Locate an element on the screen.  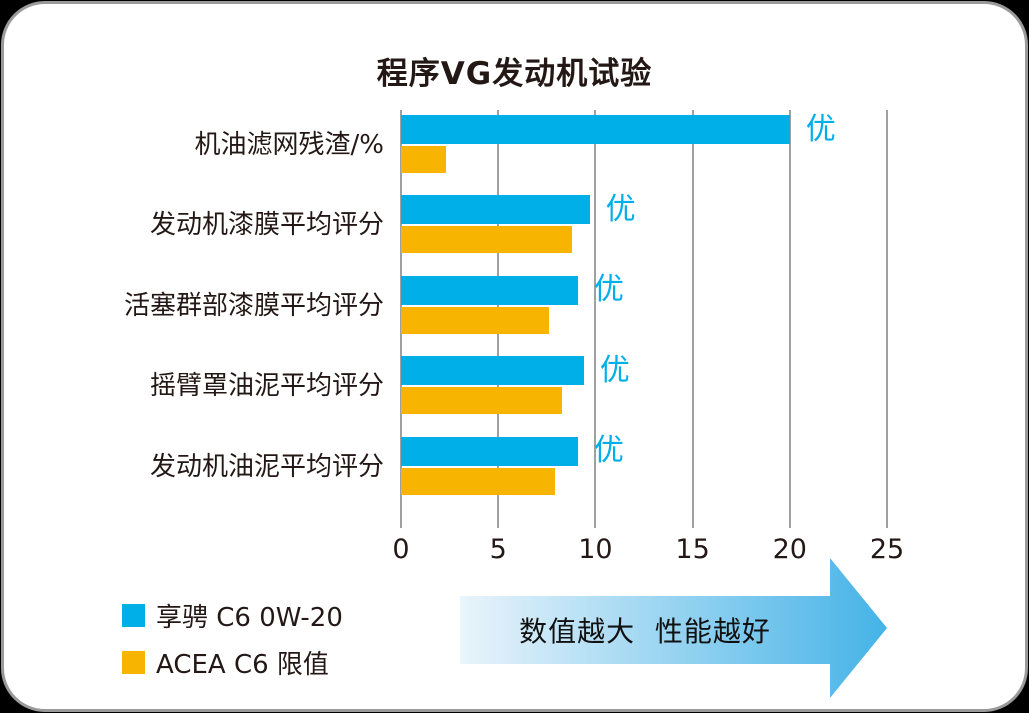
legend-label: ACEA C6 限值 is located at coordinates (242, 665).